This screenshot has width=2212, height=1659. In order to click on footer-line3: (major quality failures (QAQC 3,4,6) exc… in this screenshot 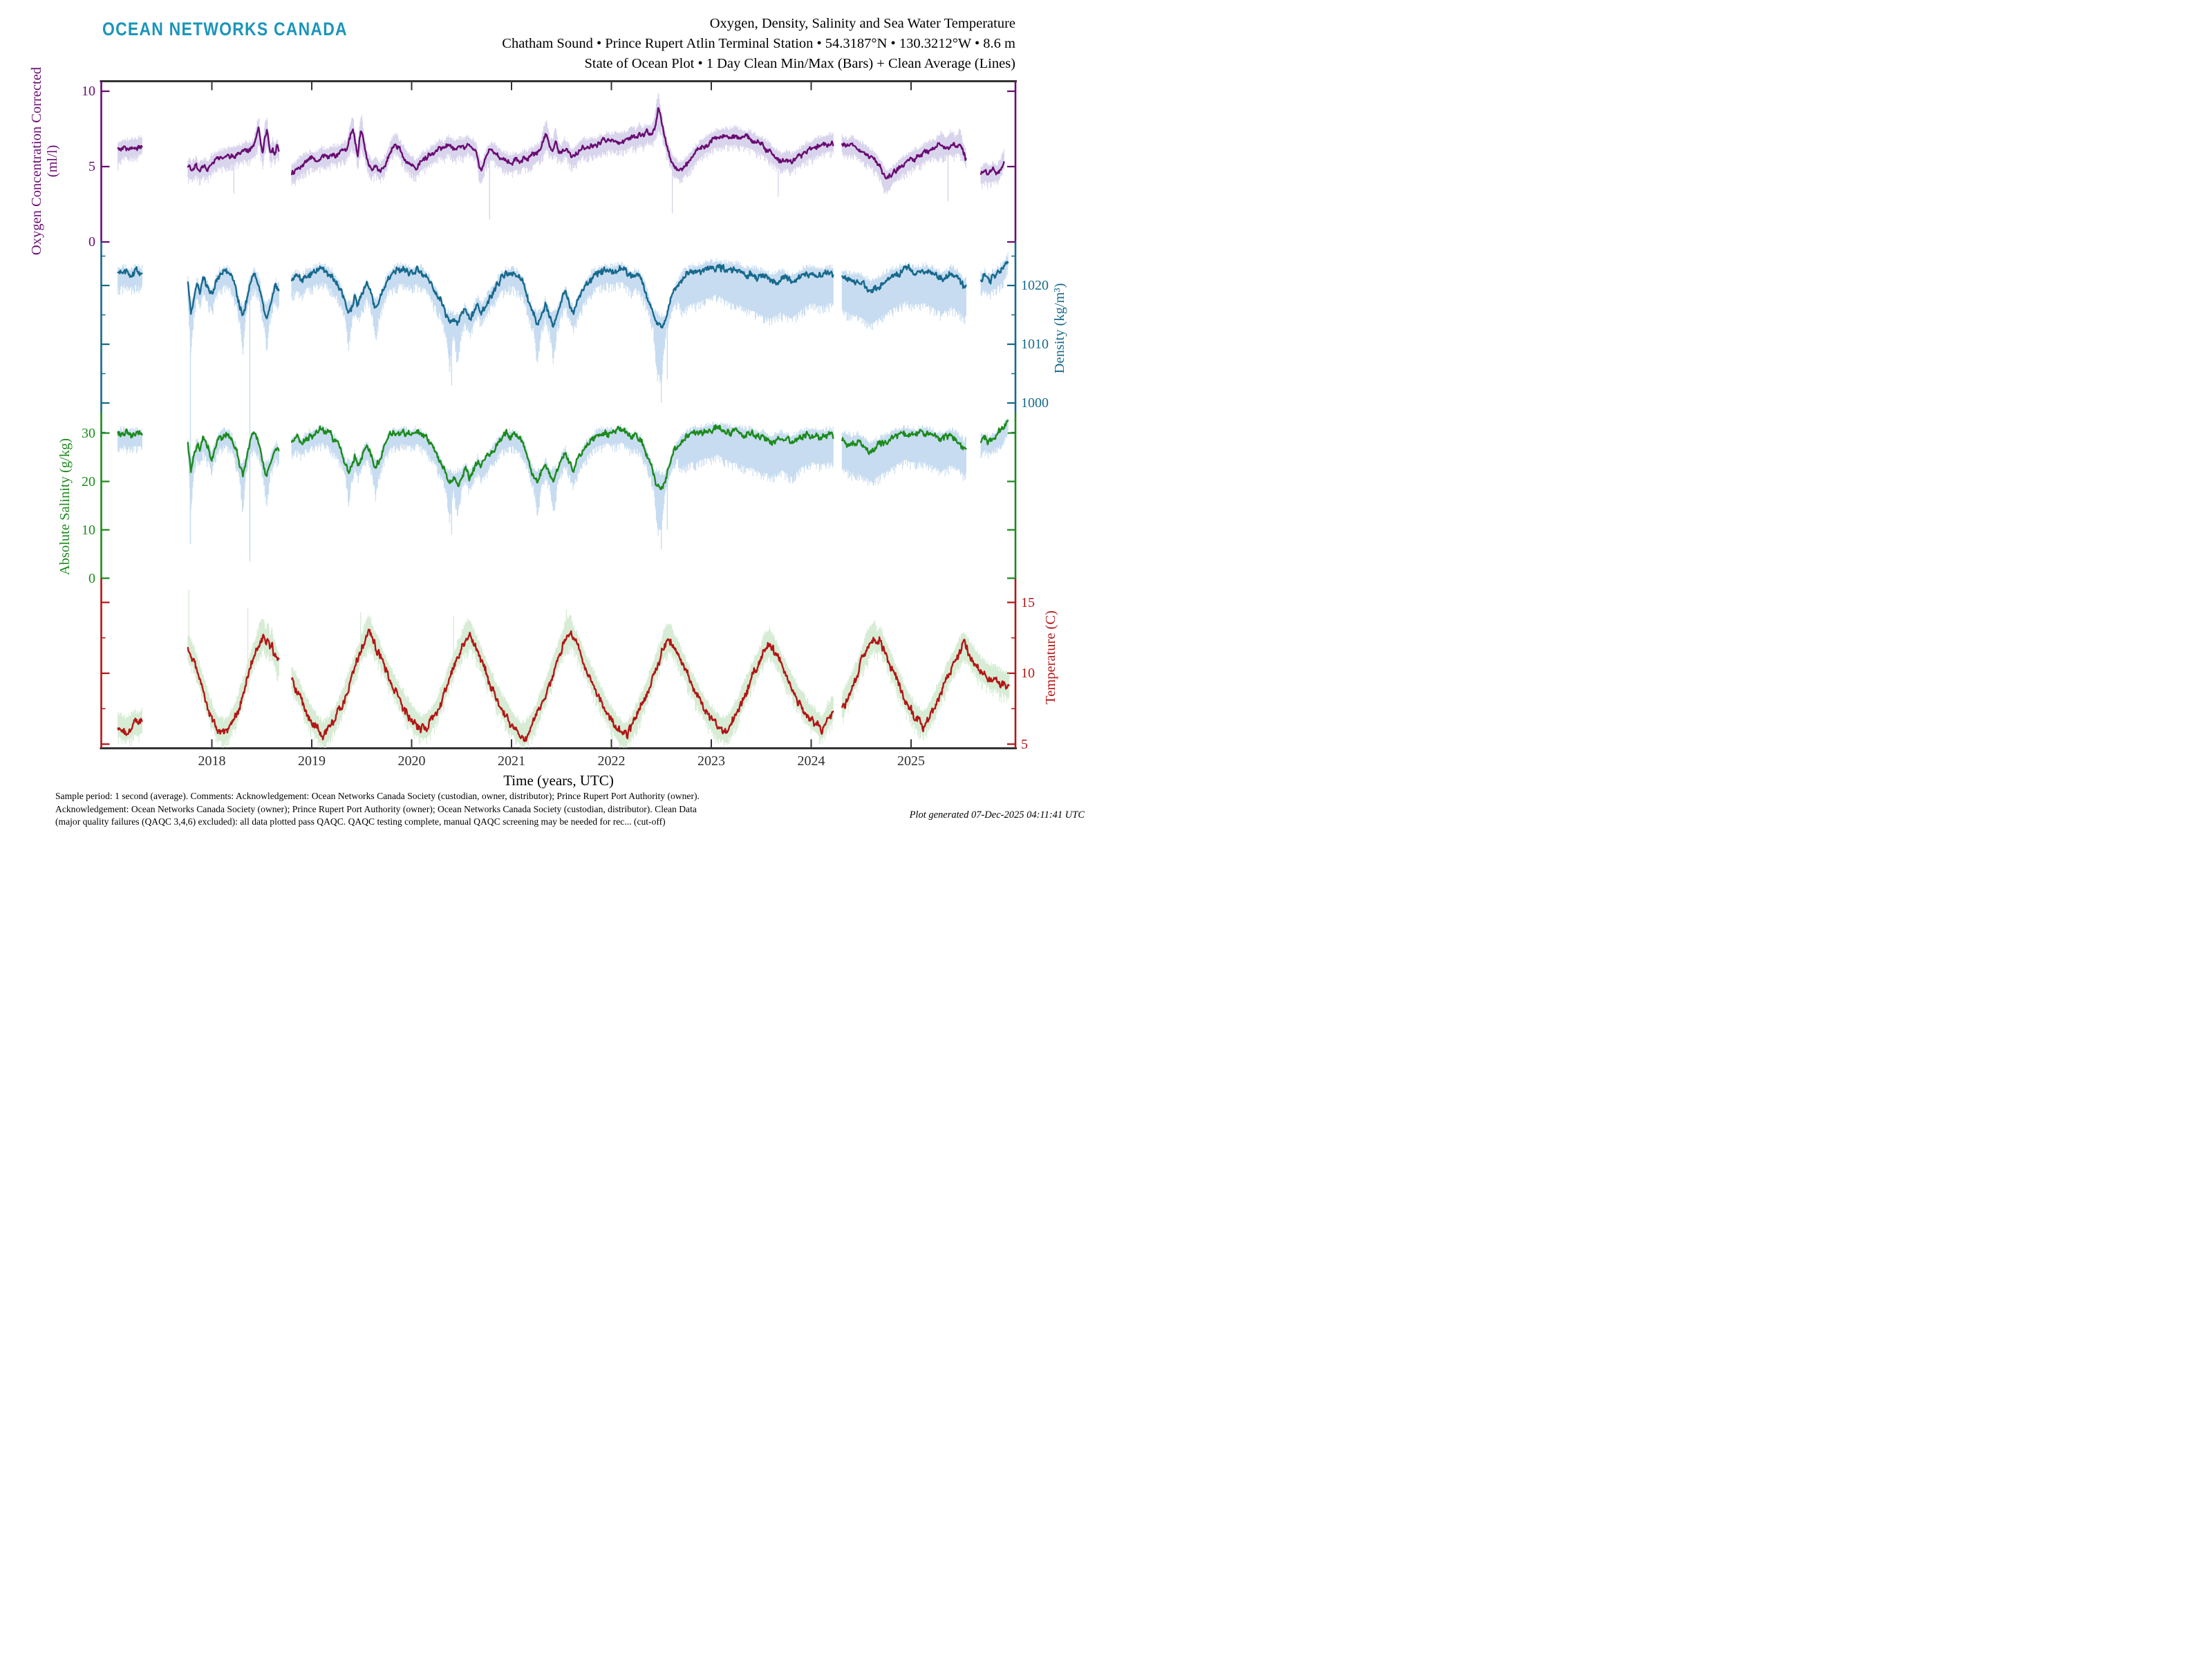, I will do `click(360, 821)`.